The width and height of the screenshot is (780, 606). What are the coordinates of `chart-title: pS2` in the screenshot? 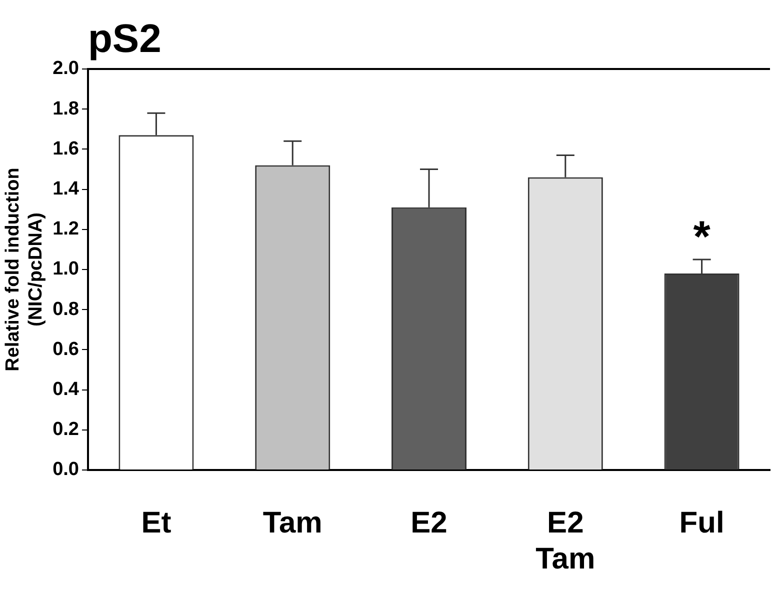 It's located at (125, 39).